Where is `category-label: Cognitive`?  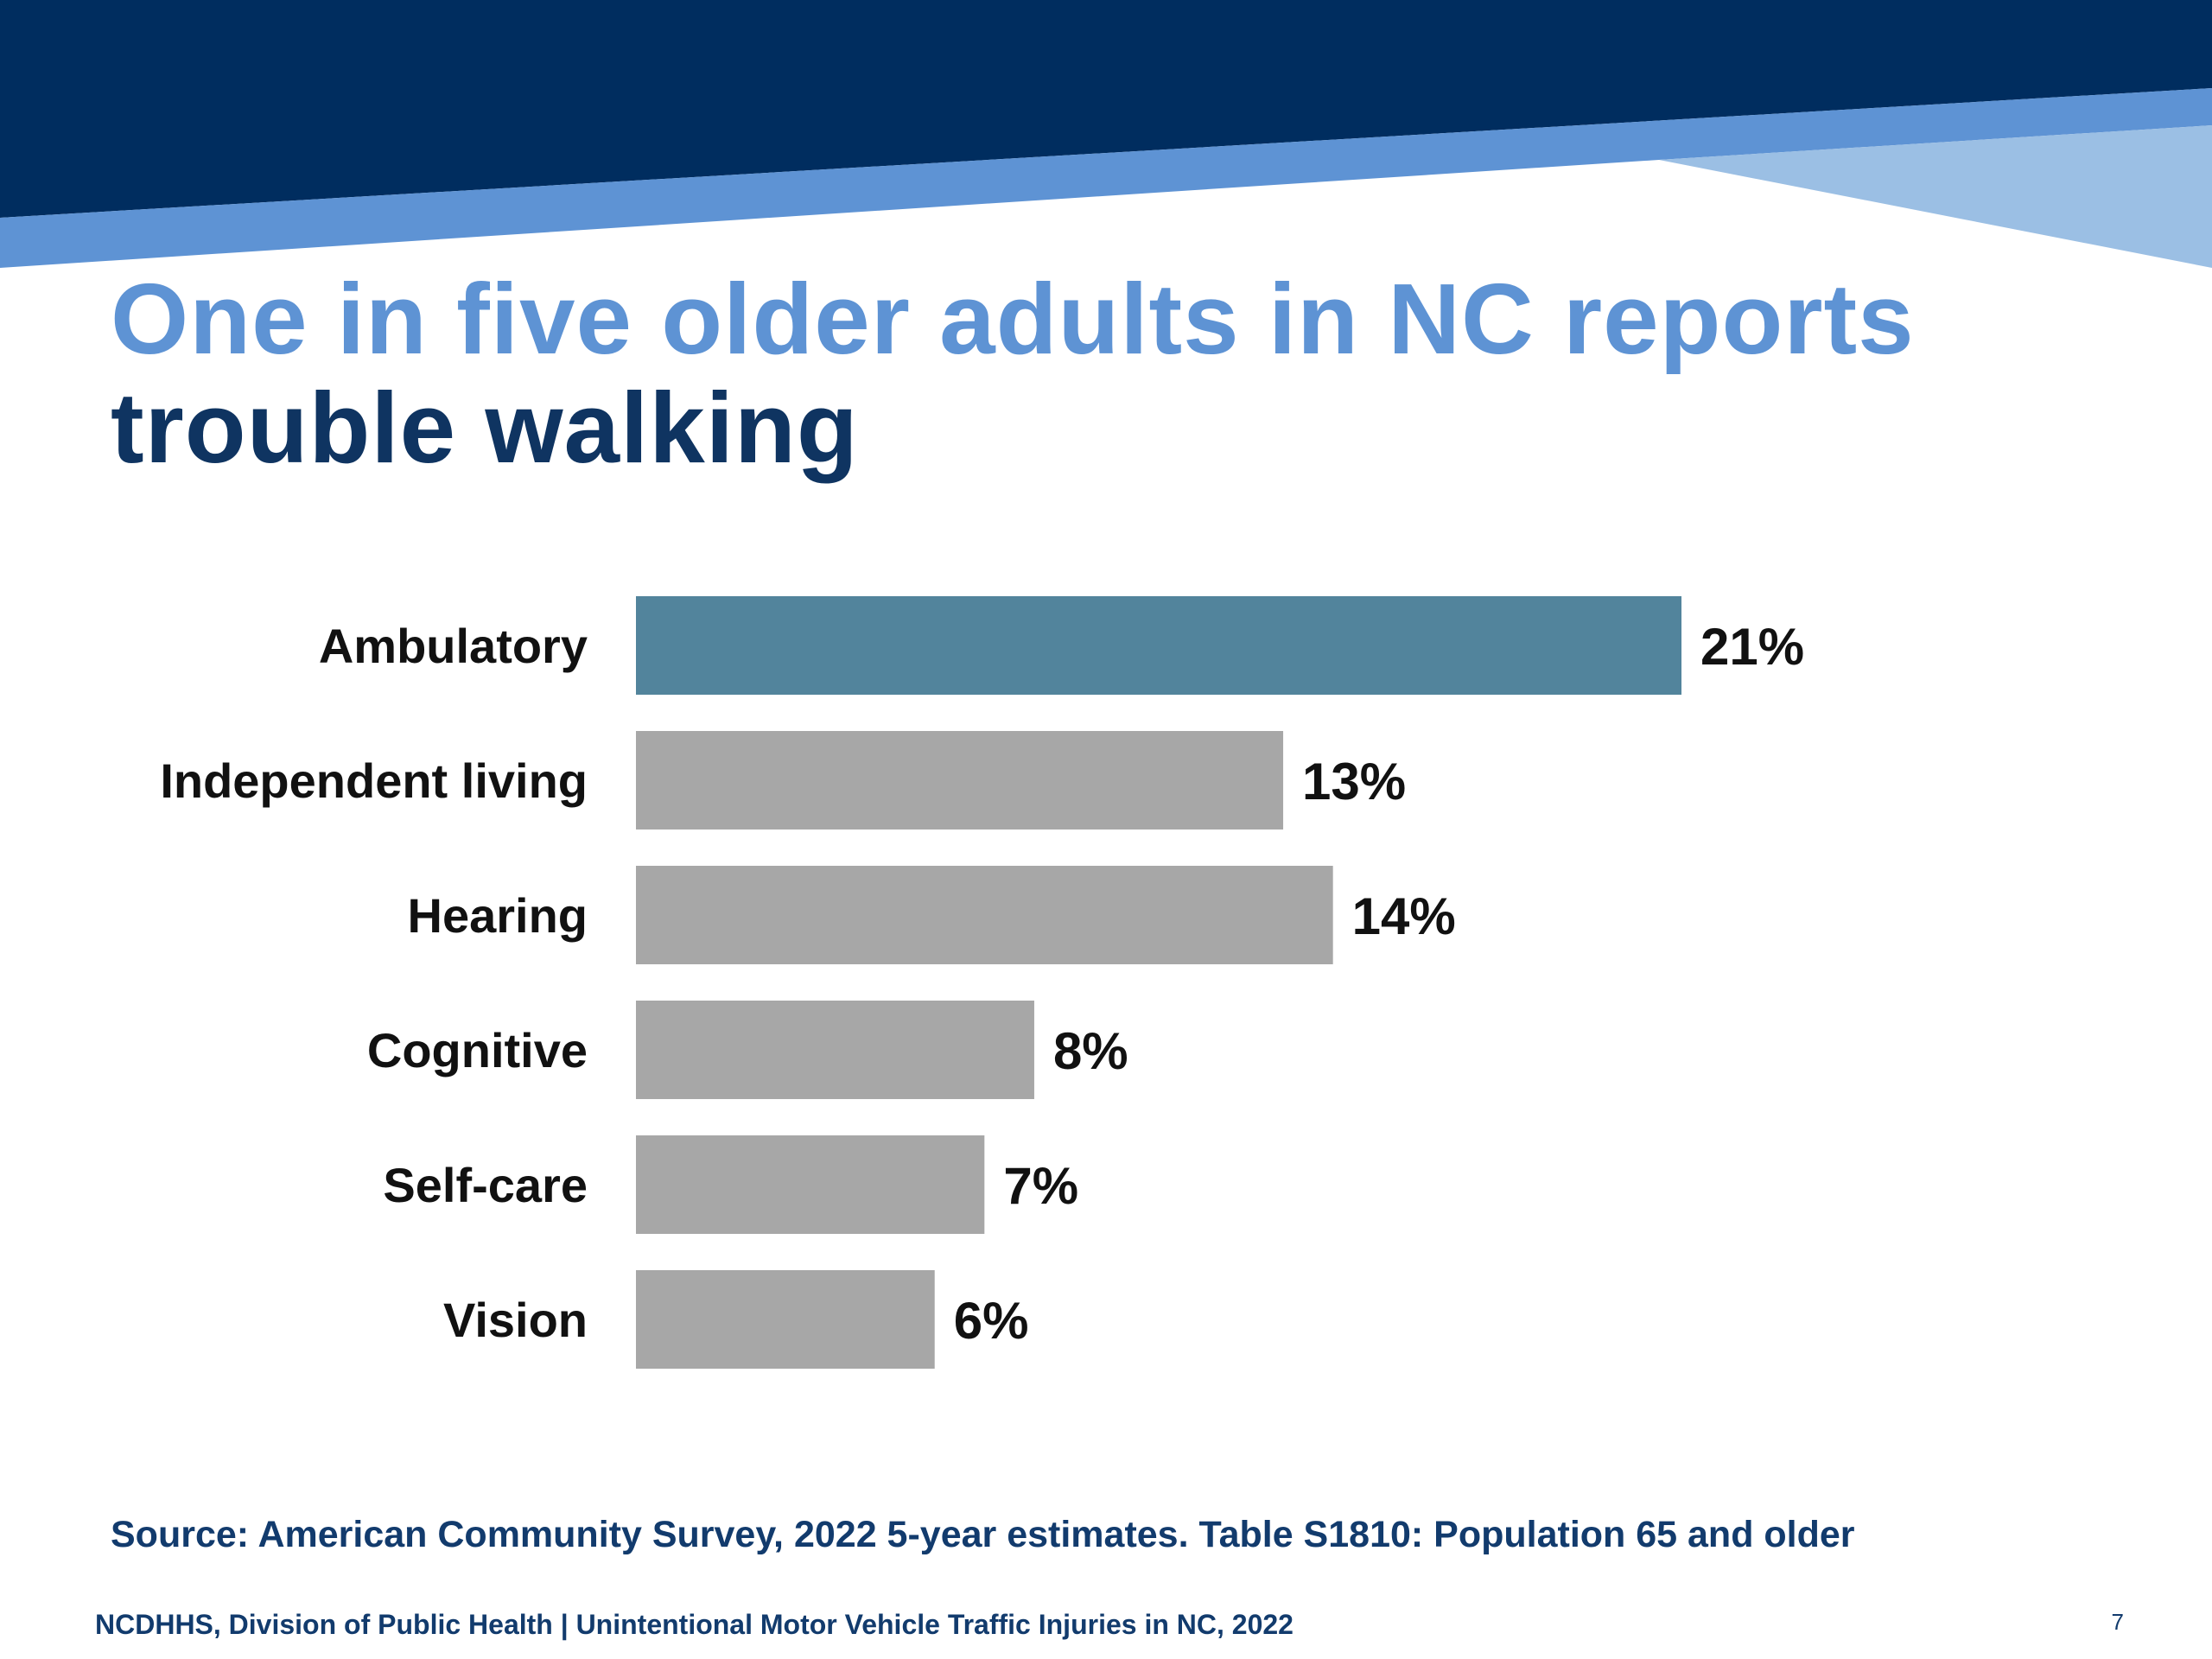
category-label: Cognitive is located at coordinates (477, 1050).